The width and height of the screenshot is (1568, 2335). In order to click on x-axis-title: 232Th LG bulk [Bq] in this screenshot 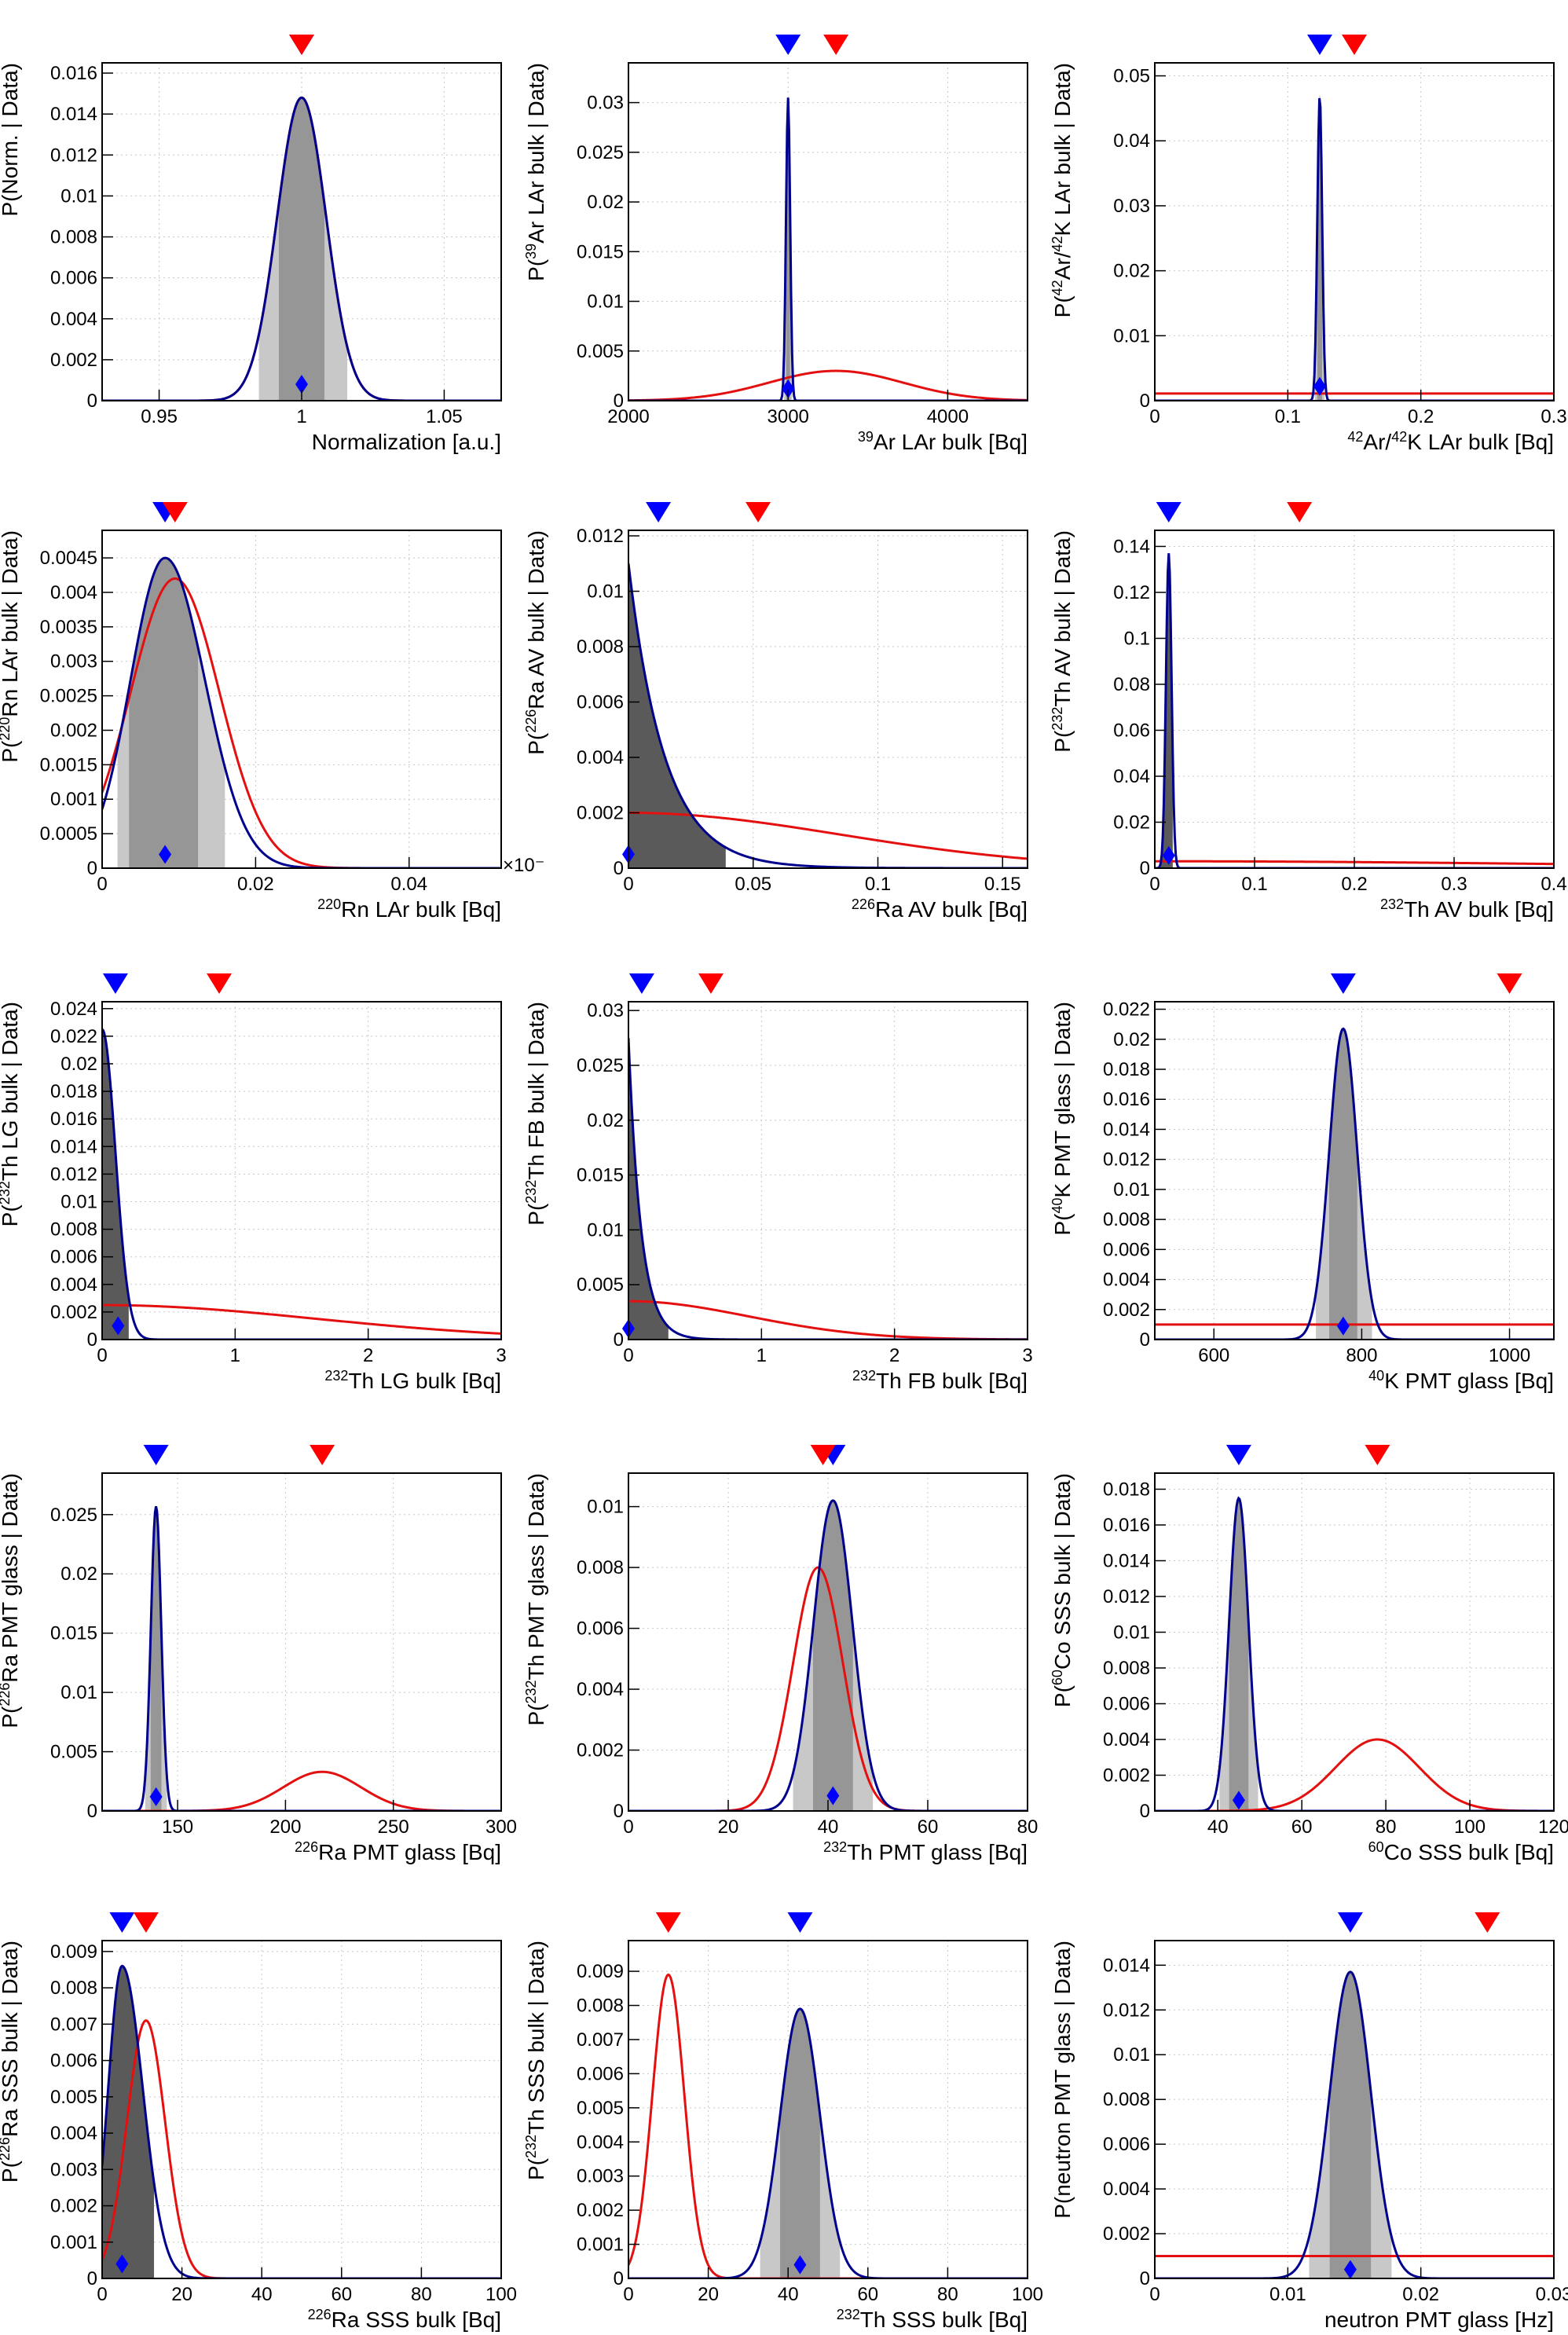, I will do `click(412, 1380)`.